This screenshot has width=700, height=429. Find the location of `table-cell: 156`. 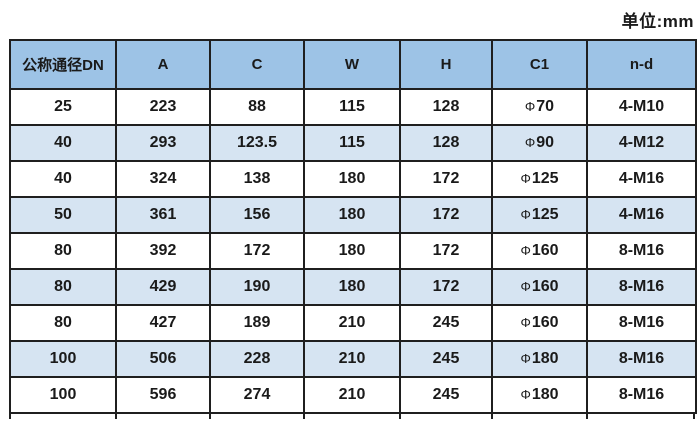

table-cell: 156 is located at coordinates (257, 215).